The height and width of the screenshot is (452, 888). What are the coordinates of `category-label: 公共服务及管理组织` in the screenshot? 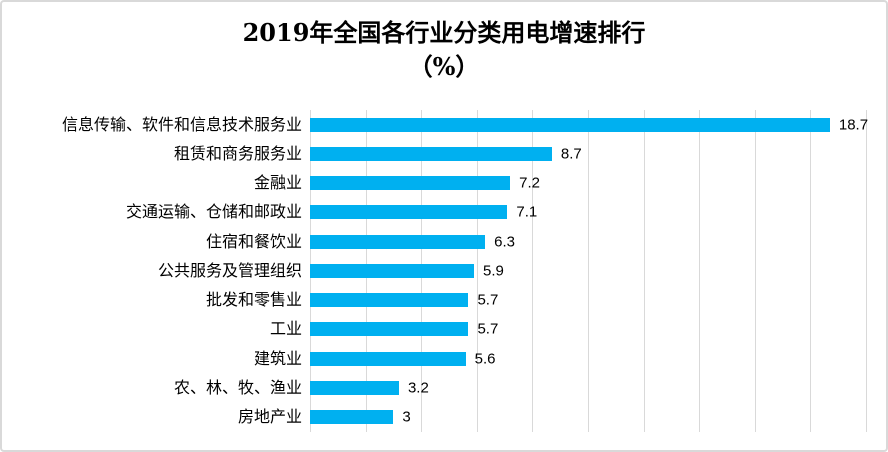 It's located at (229, 270).